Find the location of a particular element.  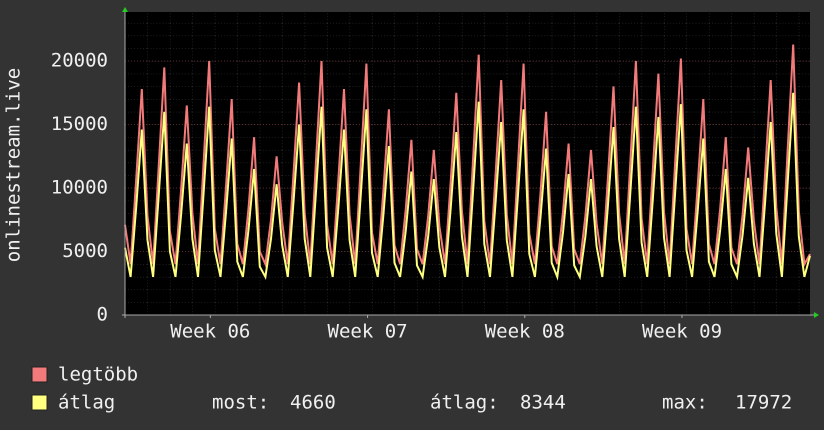

y-tick-label: 15000 is located at coordinates (79, 124).